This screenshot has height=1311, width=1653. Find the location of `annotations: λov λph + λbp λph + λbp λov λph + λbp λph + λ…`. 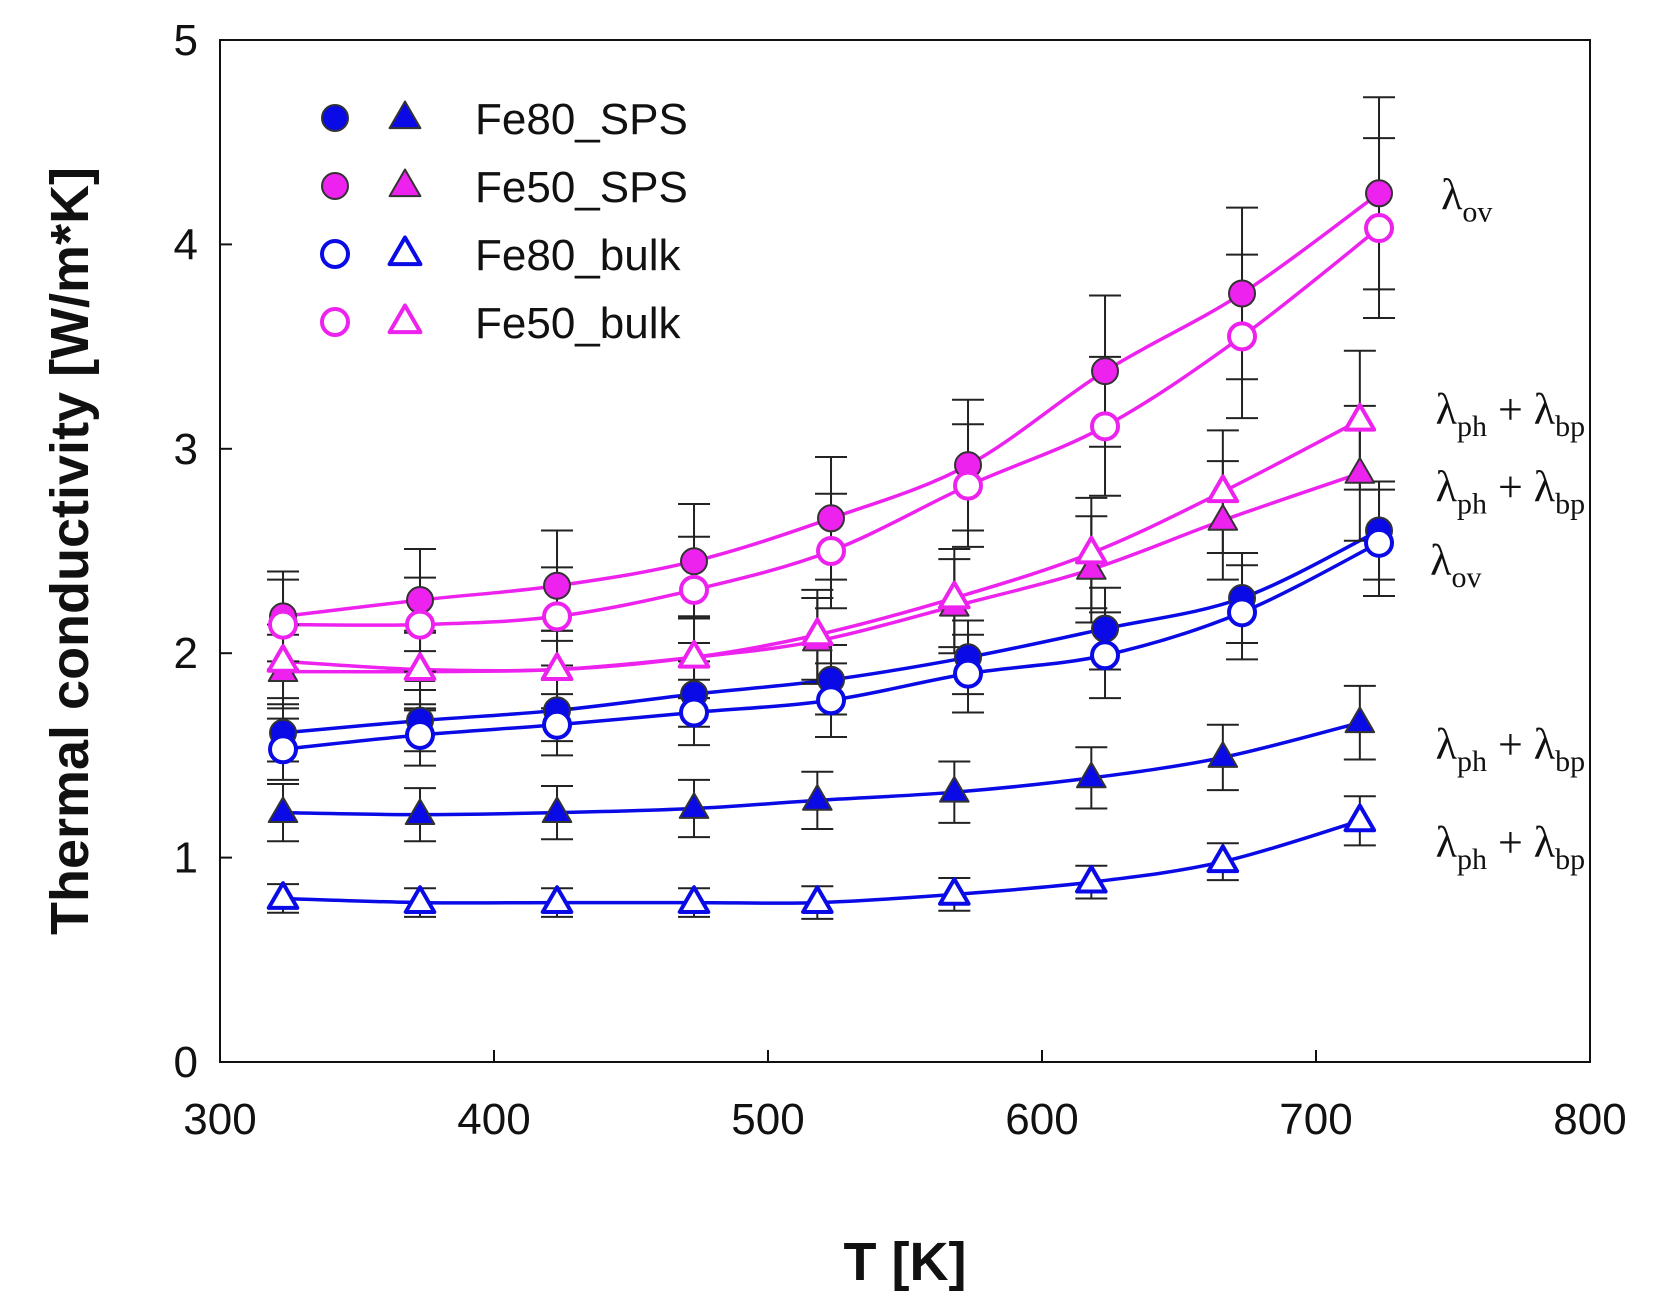

annotations: λov λph + λbp λph + λbp λov λph + λbp λph + λ… is located at coordinates (1507, 523).